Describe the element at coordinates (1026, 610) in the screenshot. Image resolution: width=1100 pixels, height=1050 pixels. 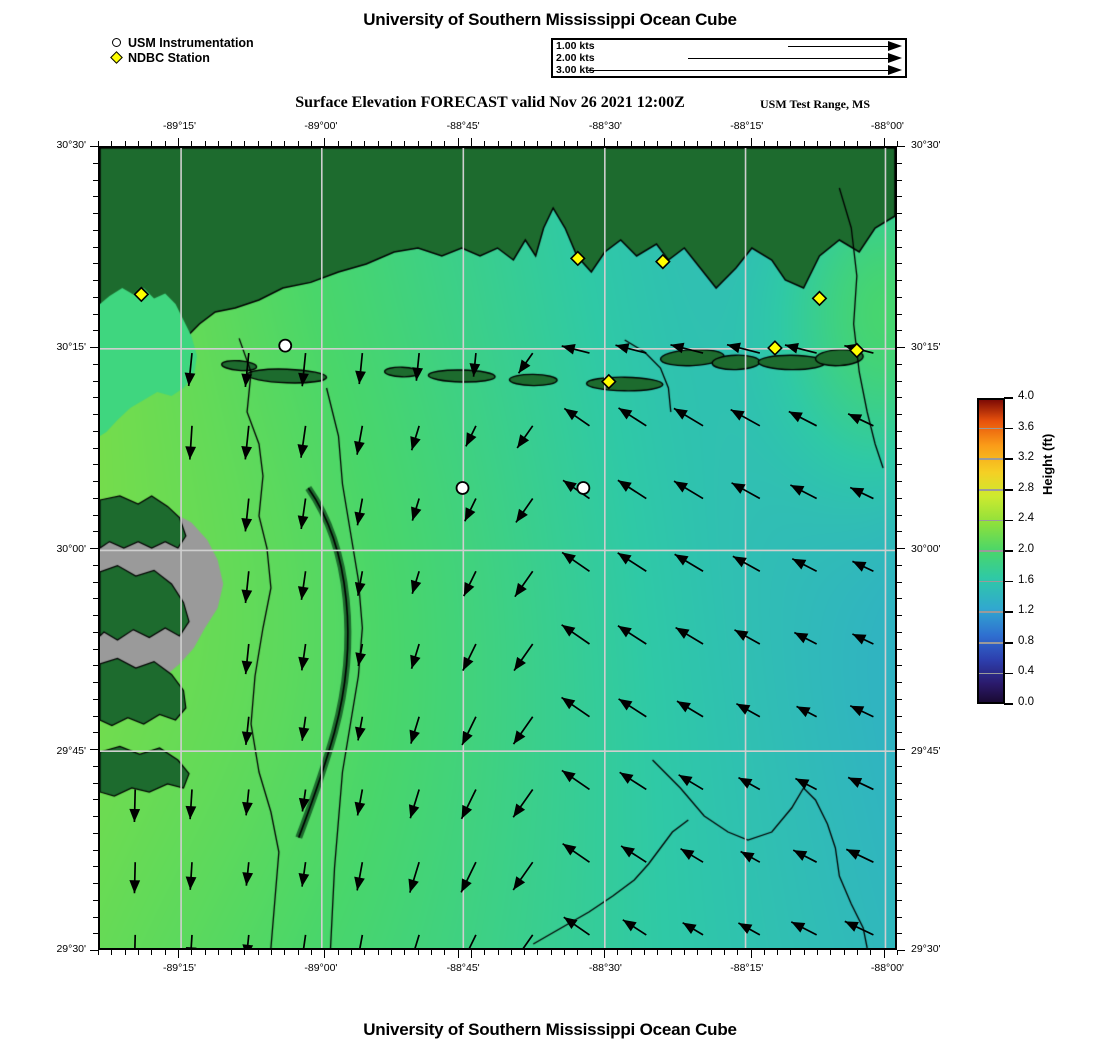
I see `colorbar-tick-label: 1.2` at that location.